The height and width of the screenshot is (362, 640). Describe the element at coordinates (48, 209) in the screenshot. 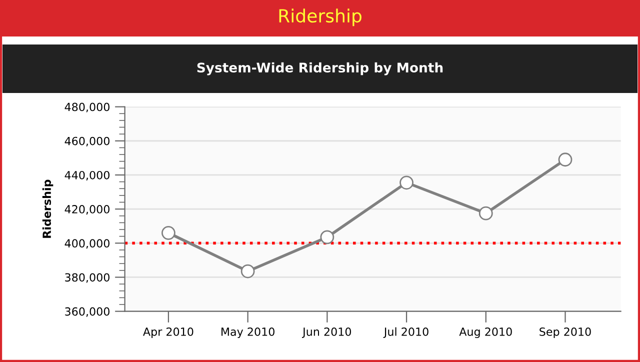

I see `y-axis-title: Ridership` at that location.